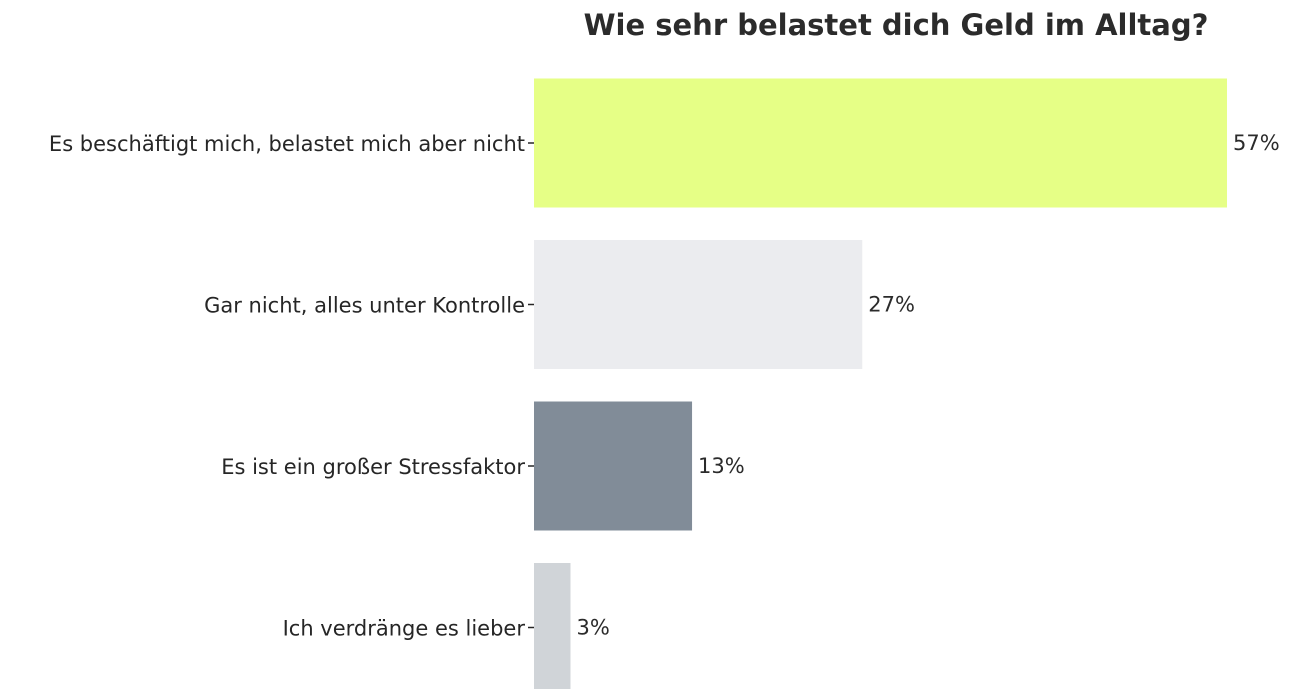  Describe the element at coordinates (404, 629) in the screenshot. I see `category-label-4: Ich verdränge es lieber` at that location.